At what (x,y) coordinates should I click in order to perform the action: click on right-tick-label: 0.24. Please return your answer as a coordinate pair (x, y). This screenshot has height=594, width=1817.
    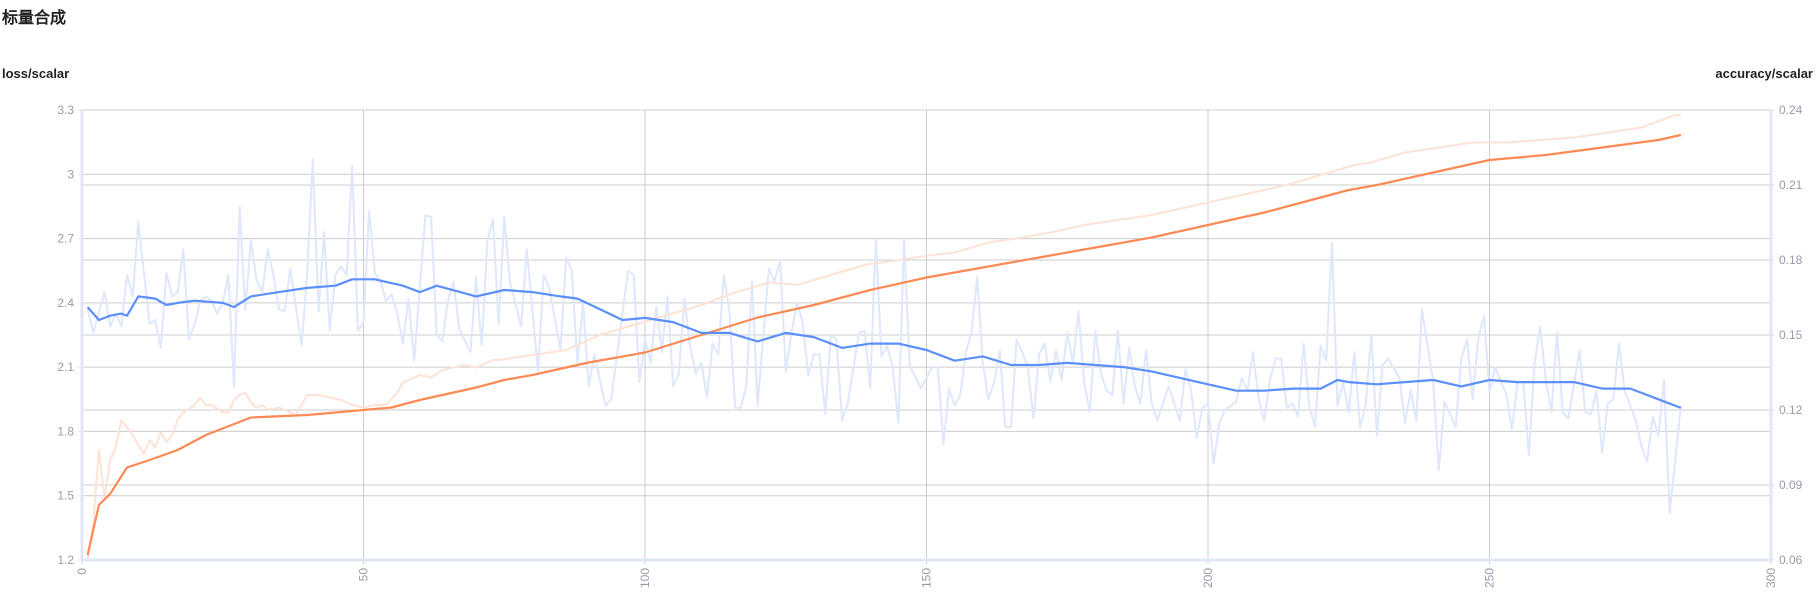
    Looking at the image, I should click on (1791, 110).